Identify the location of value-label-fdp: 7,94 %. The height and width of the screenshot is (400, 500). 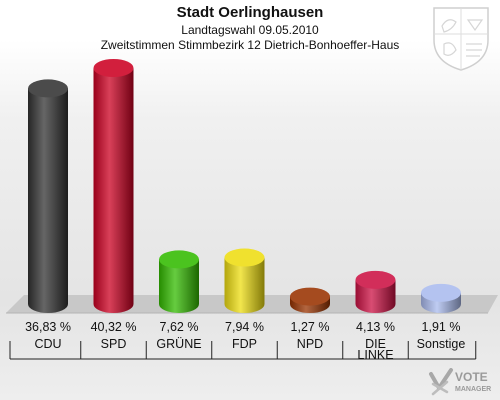
(244, 327).